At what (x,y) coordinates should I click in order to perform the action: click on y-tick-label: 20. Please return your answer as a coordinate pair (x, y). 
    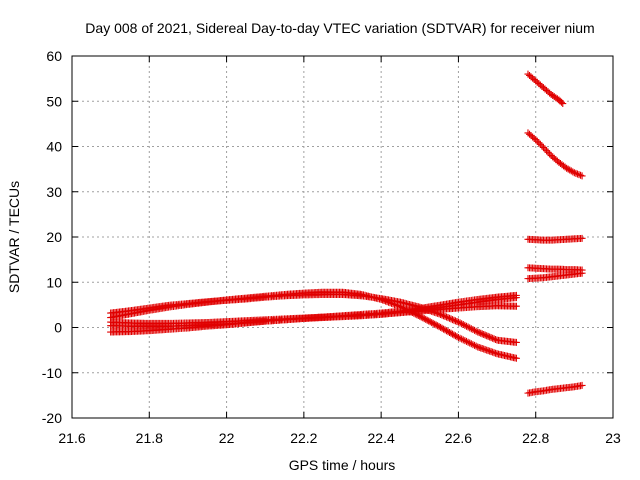
    Looking at the image, I should click on (54, 237).